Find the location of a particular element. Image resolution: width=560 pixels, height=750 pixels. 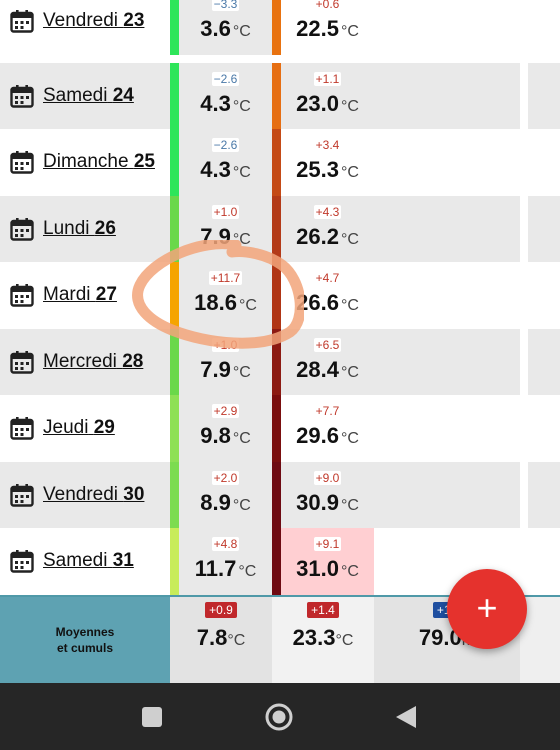

day-link: Mardi 27 is located at coordinates (80, 295).